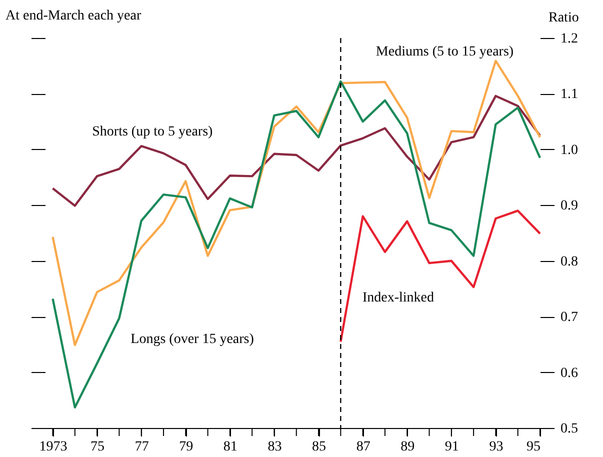 The height and width of the screenshot is (457, 603). I want to click on x-tick-label: 89, so click(407, 447).